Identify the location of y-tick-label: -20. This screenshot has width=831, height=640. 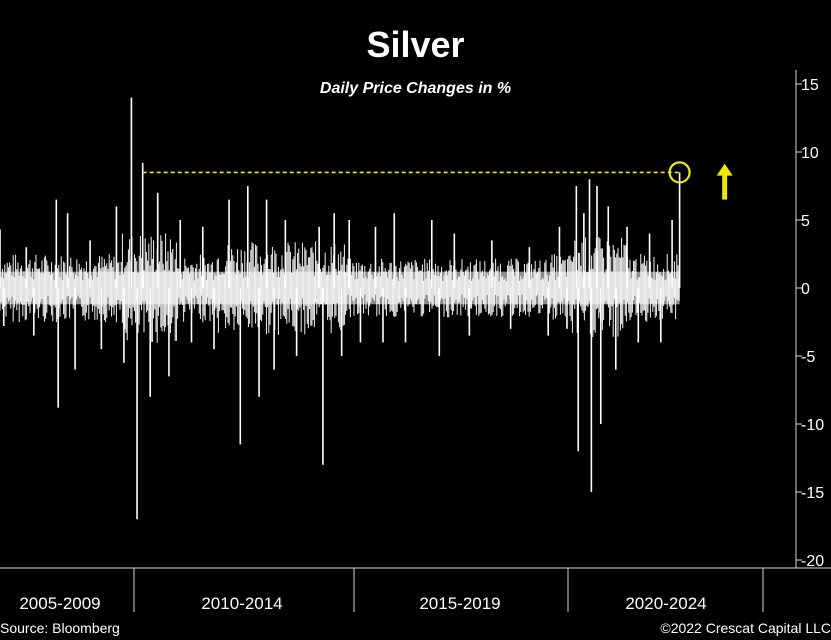
(812, 561).